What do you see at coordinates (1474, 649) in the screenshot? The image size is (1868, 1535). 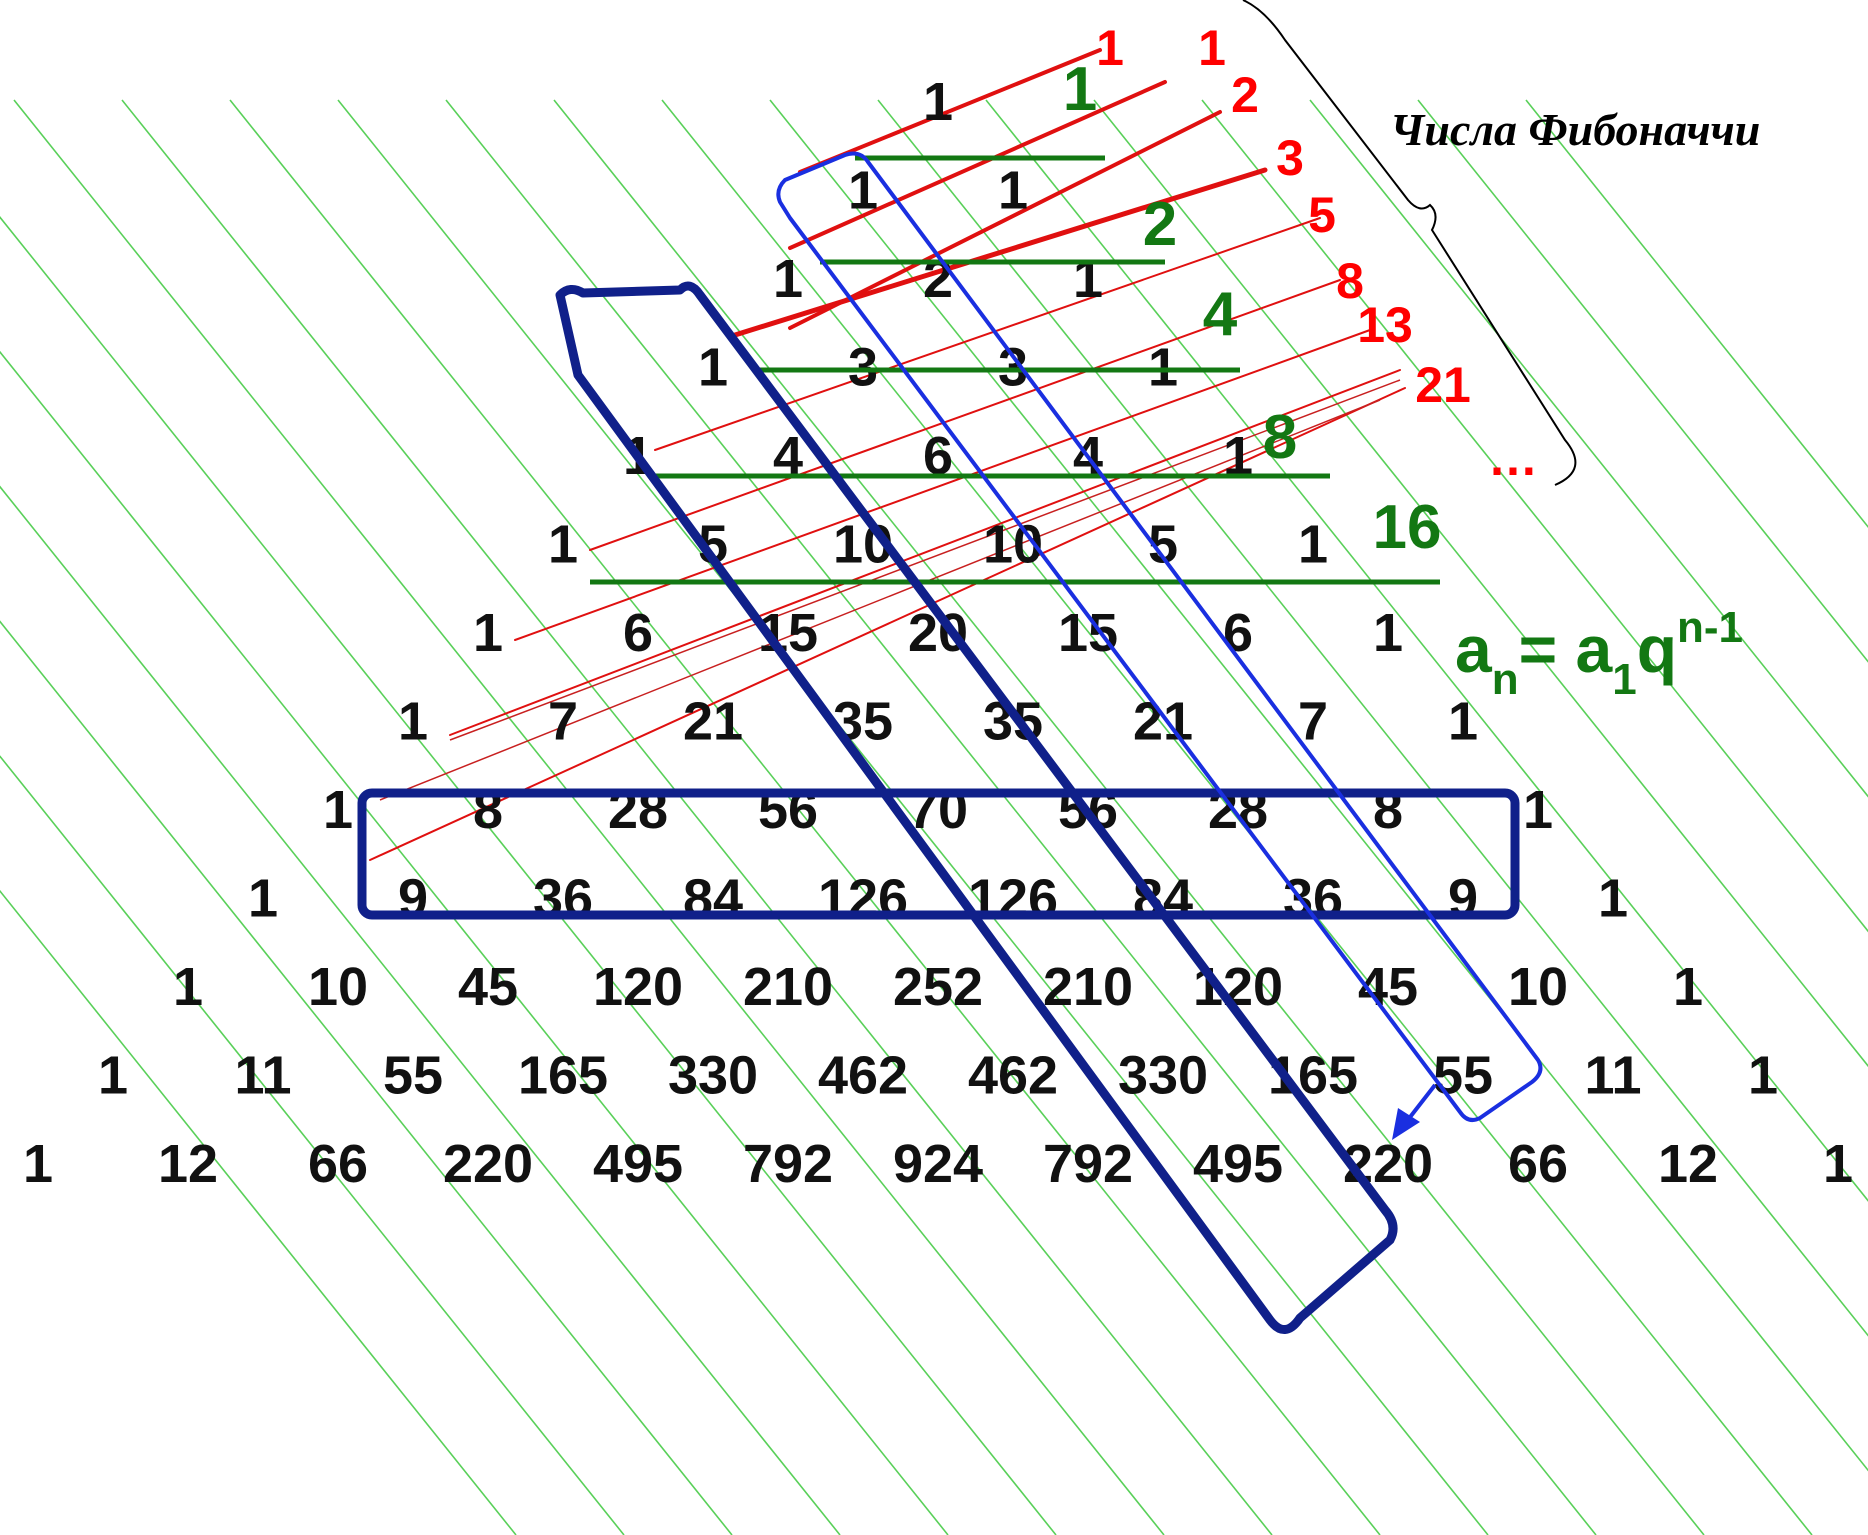 I see `formula-a: a` at bounding box center [1474, 649].